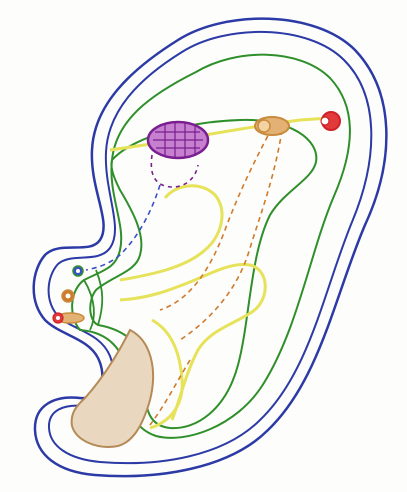 The width and height of the screenshot is (407, 492). What do you see at coordinates (68, 318) in the screenshot?
I see `red-duct-opening-icon` at bounding box center [68, 318].